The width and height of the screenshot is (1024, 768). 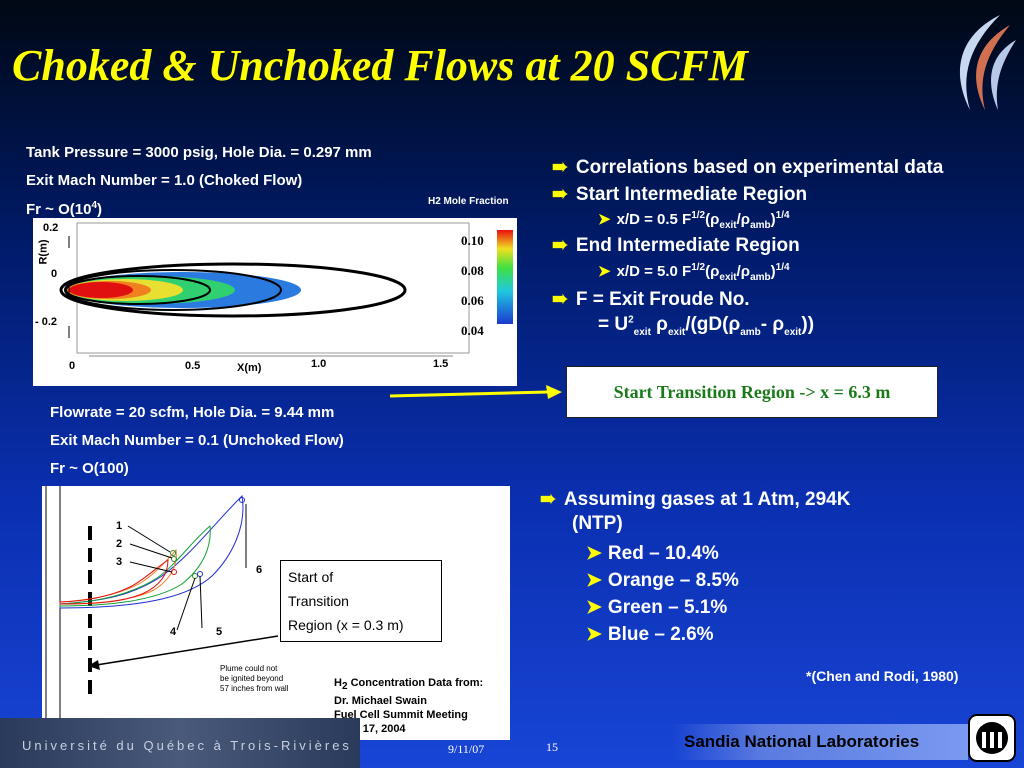 I want to click on ytick-bottom: - 0.2, so click(x=46, y=322).